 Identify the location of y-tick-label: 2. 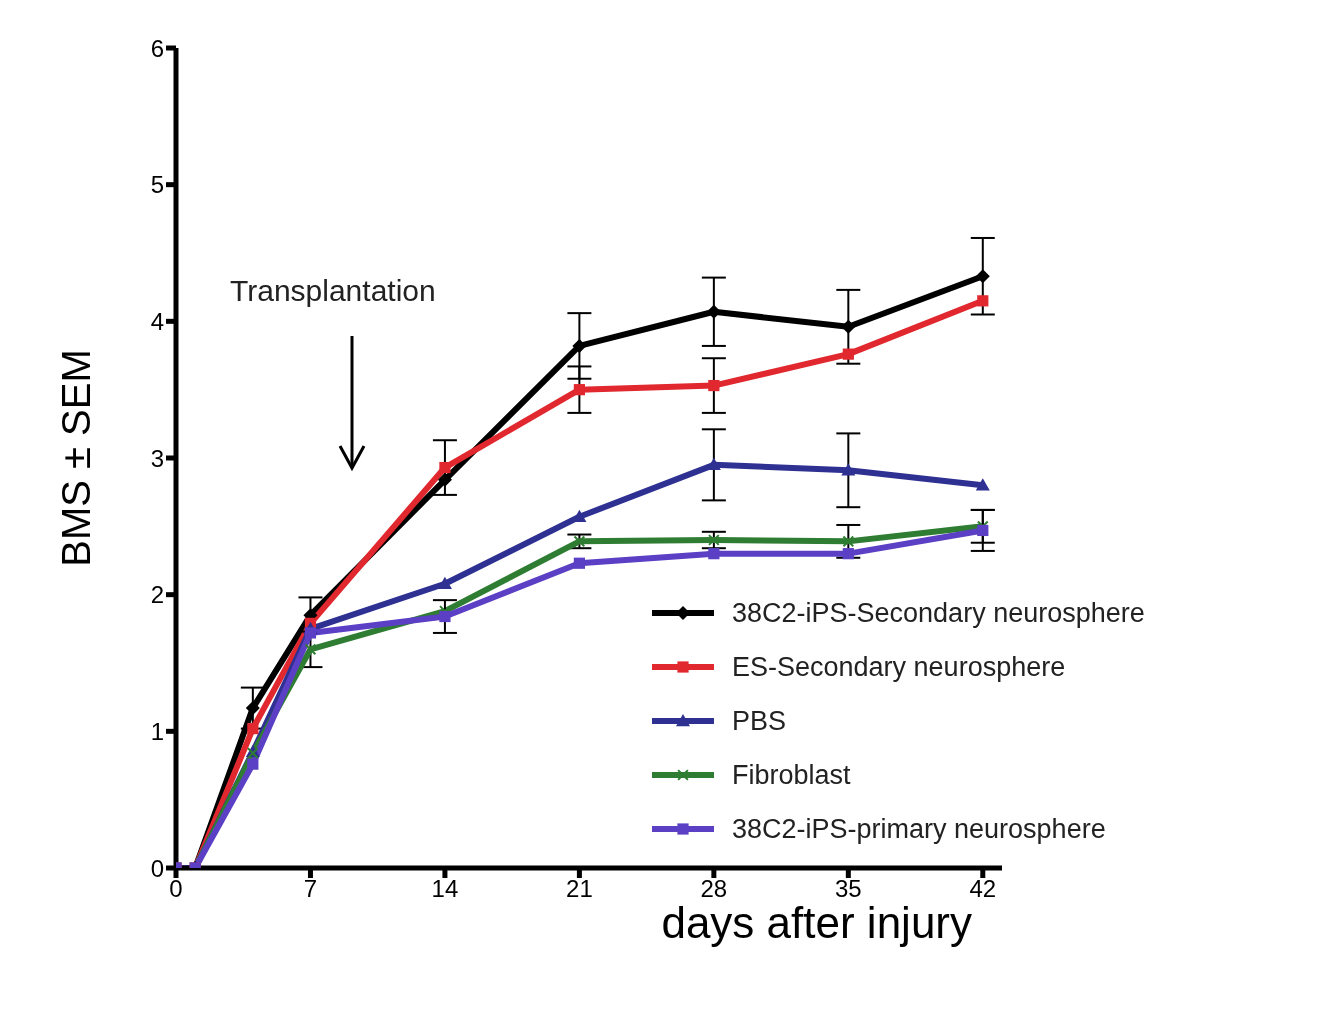
(157, 595).